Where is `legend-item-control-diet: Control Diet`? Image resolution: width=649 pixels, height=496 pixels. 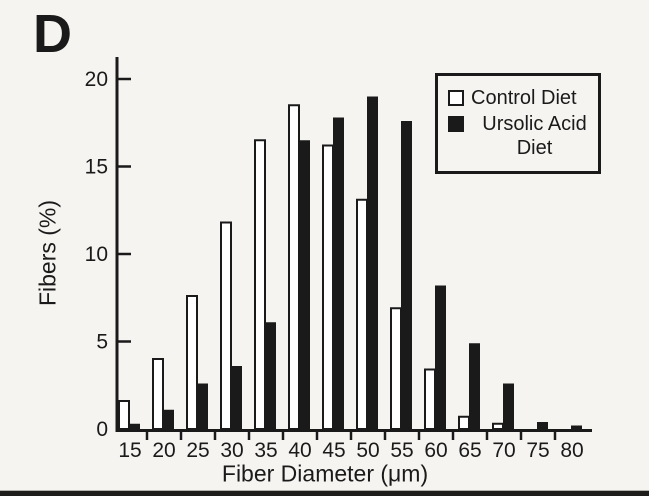 legend-item-control-diet: Control Diet is located at coordinates (523, 98).